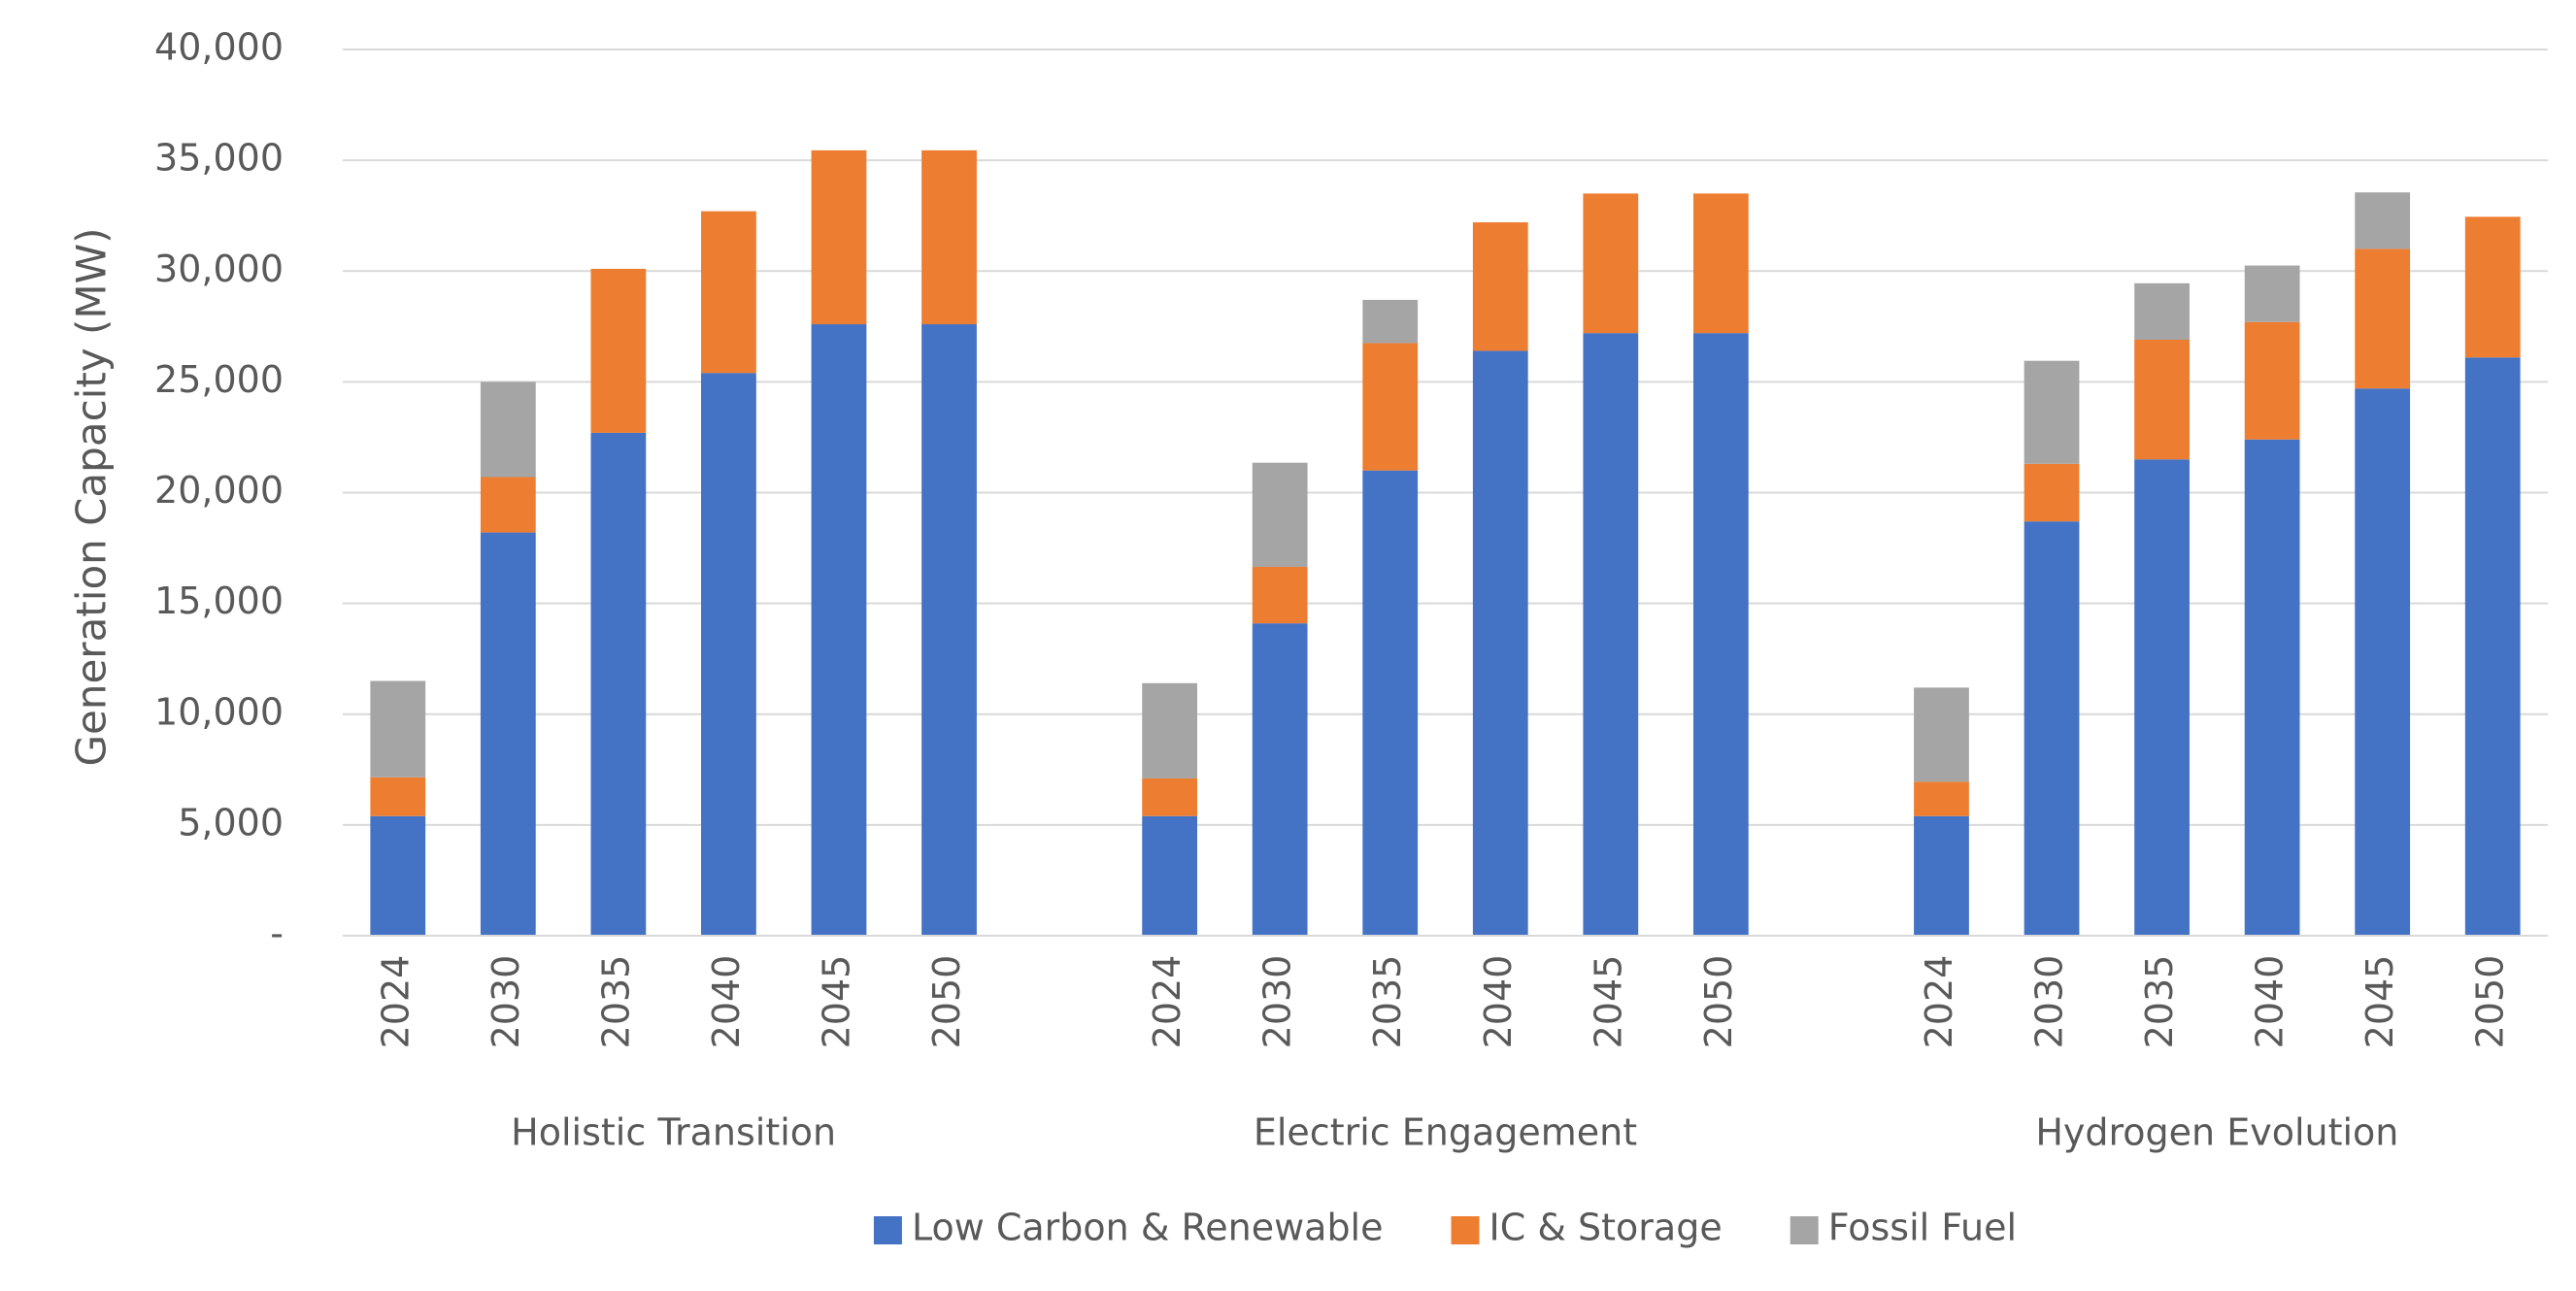  What do you see at coordinates (92, 496) in the screenshot?
I see `y-axis-title: Generation Capacity (MW)` at bounding box center [92, 496].